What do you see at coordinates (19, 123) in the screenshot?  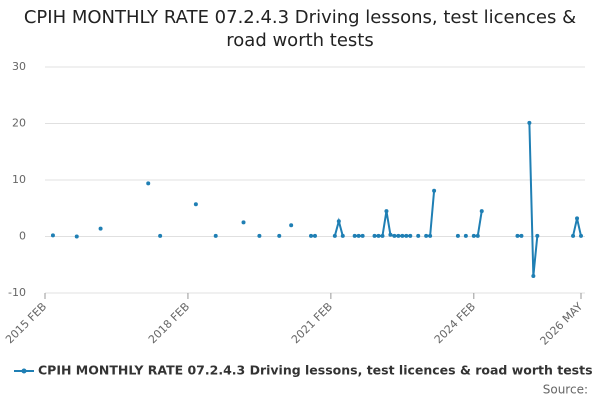 I see `y-tick-label: 20` at bounding box center [19, 123].